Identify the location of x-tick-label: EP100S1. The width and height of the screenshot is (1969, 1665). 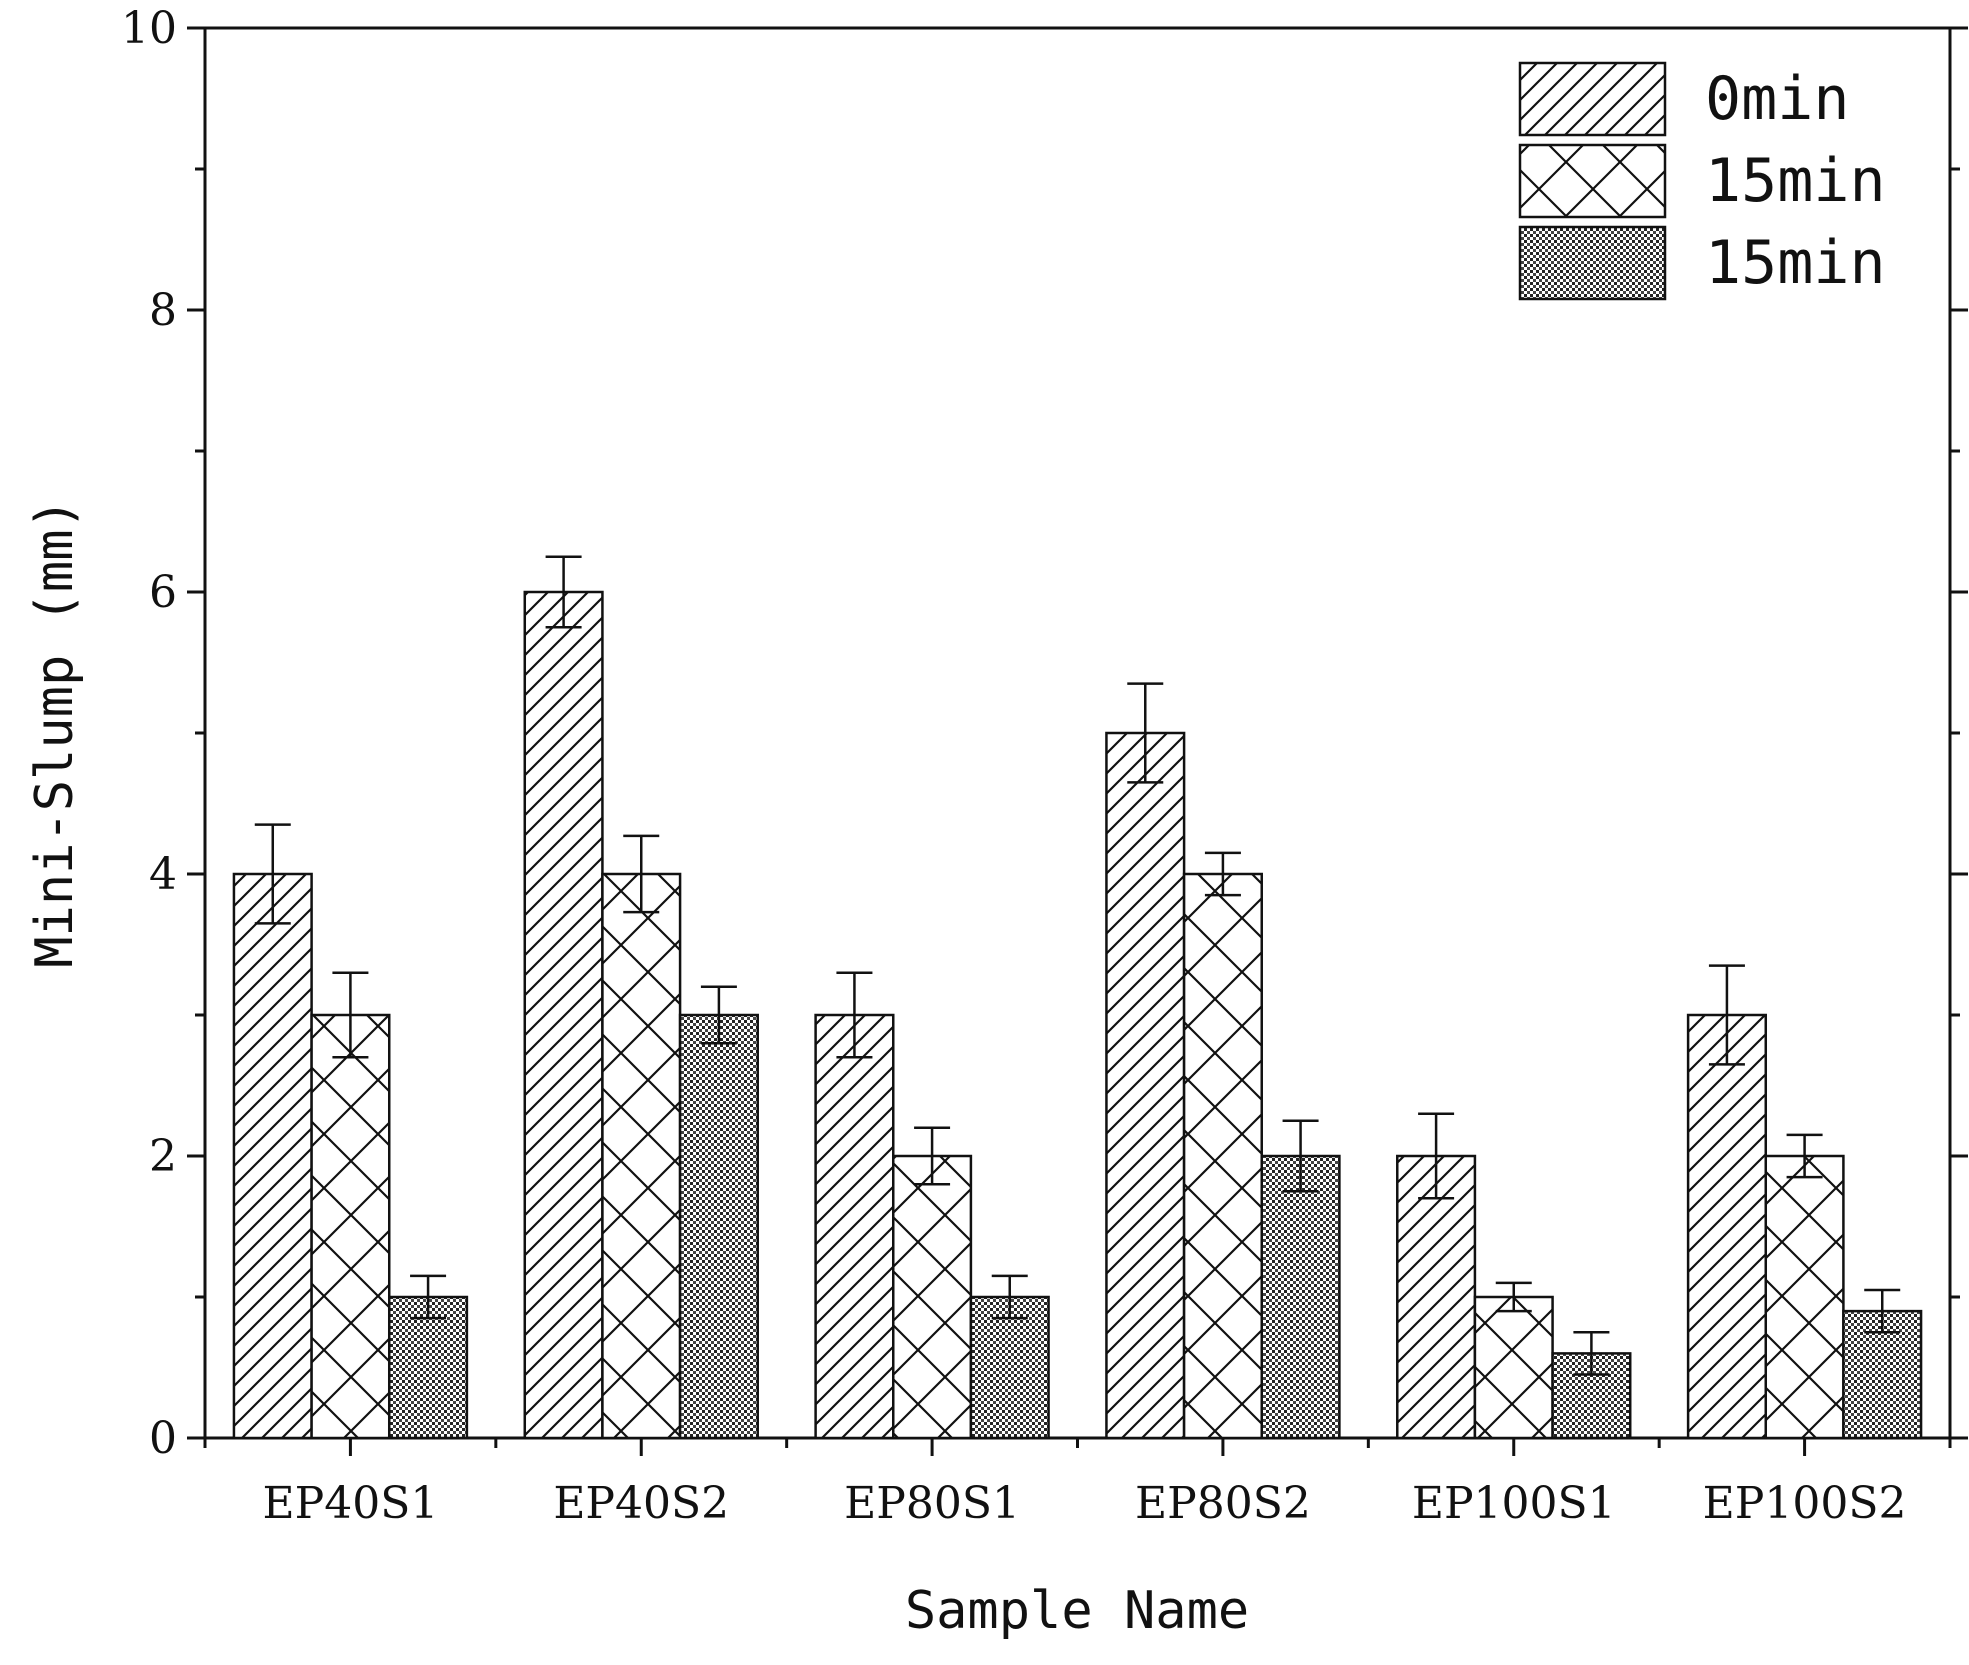
(1514, 1503).